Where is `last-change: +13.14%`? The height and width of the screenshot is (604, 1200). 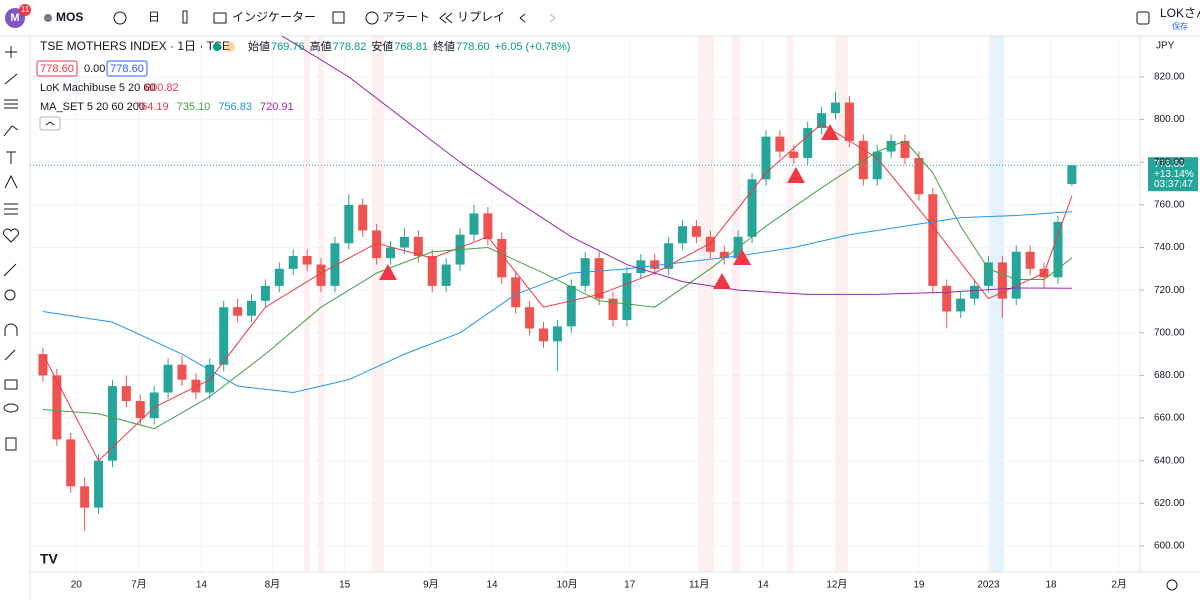 last-change: +13.14% is located at coordinates (1174, 174).